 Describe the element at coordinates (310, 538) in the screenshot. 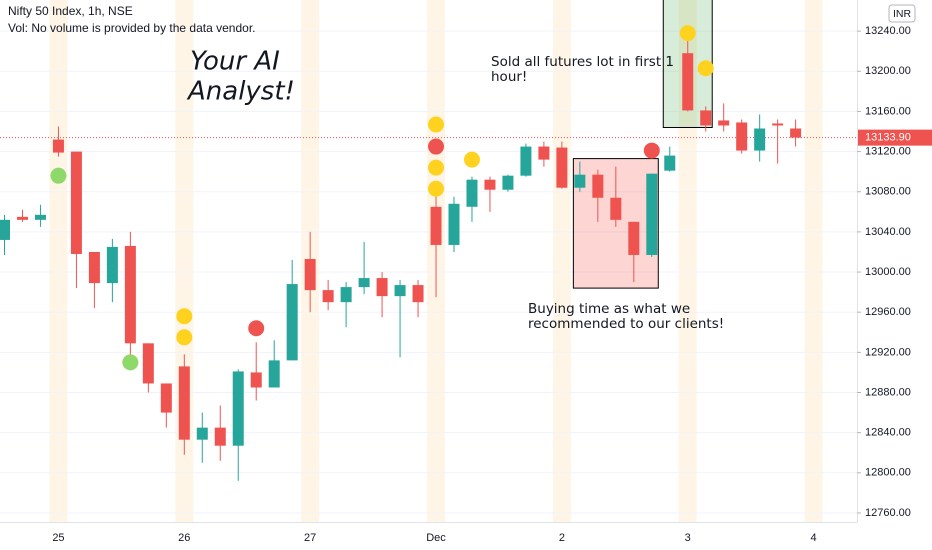

I see `x-tick-label: 27` at that location.